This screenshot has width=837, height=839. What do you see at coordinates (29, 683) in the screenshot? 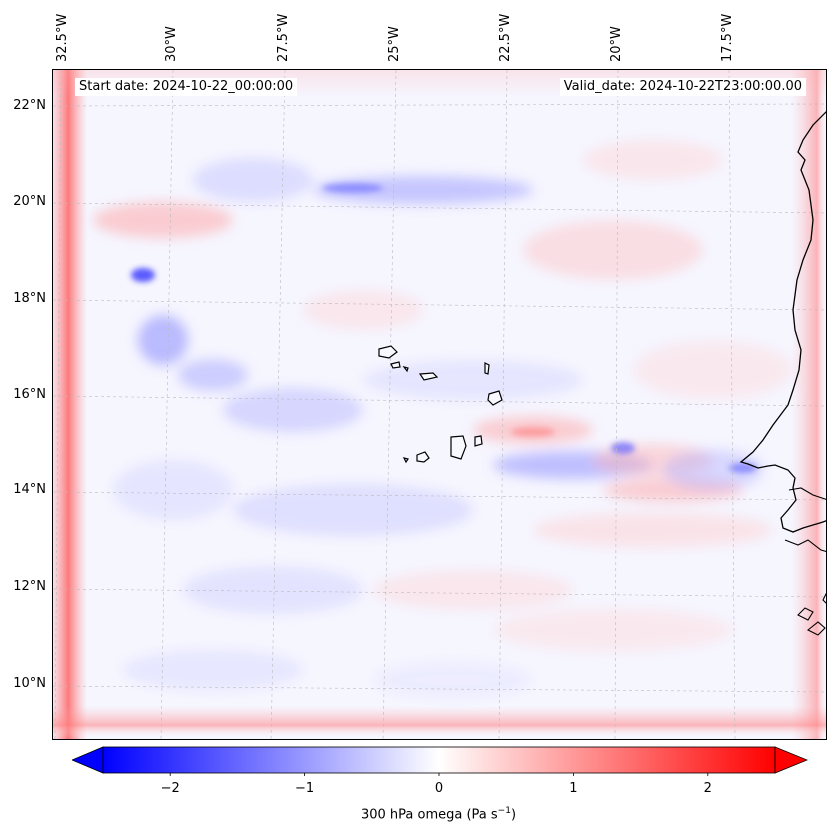
I see `lat-label-10n: 10°N` at bounding box center [29, 683].